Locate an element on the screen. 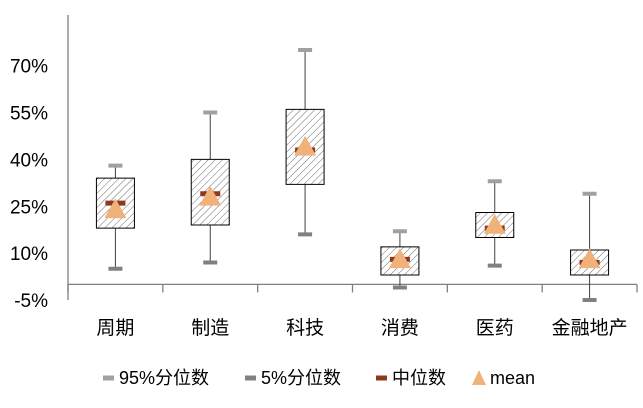 The image size is (643, 408). legend-label: 95%分位数 is located at coordinates (164, 378).